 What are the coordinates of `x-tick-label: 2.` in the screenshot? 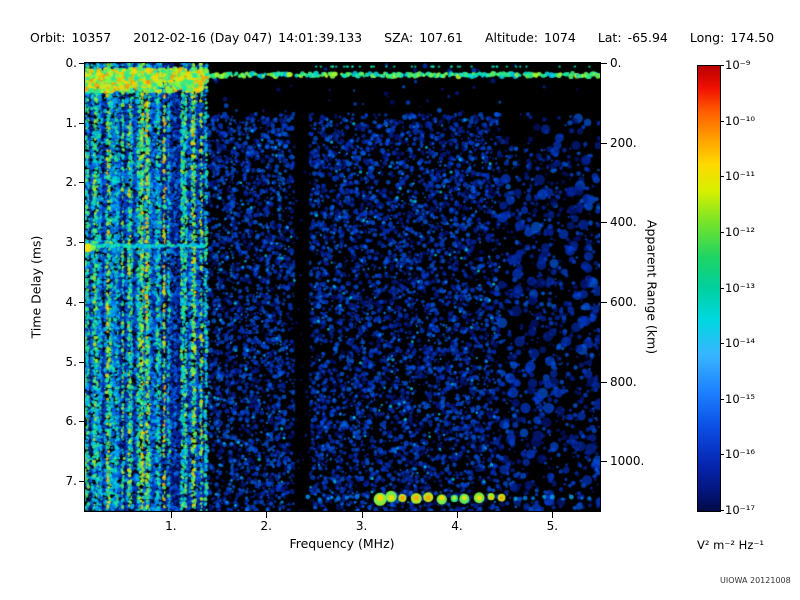 It's located at (266, 526).